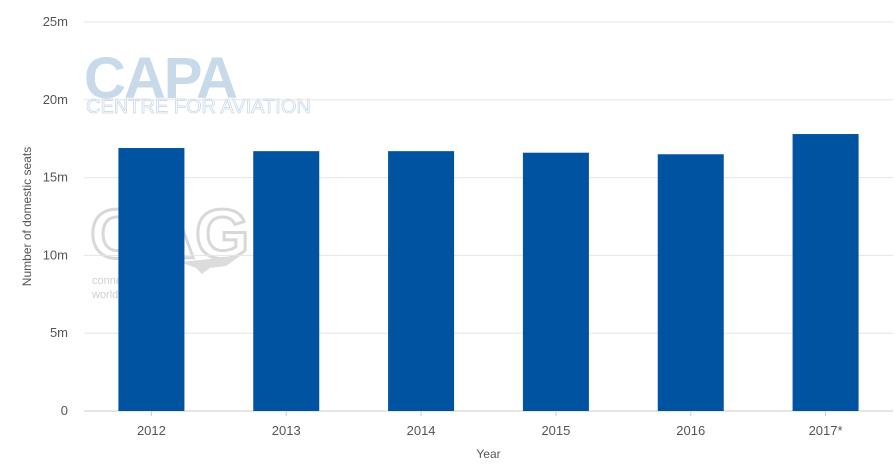 The height and width of the screenshot is (476, 895). I want to click on y-tick-labels: 0 5m 10m 15m 20m 25m, so click(55, 216).